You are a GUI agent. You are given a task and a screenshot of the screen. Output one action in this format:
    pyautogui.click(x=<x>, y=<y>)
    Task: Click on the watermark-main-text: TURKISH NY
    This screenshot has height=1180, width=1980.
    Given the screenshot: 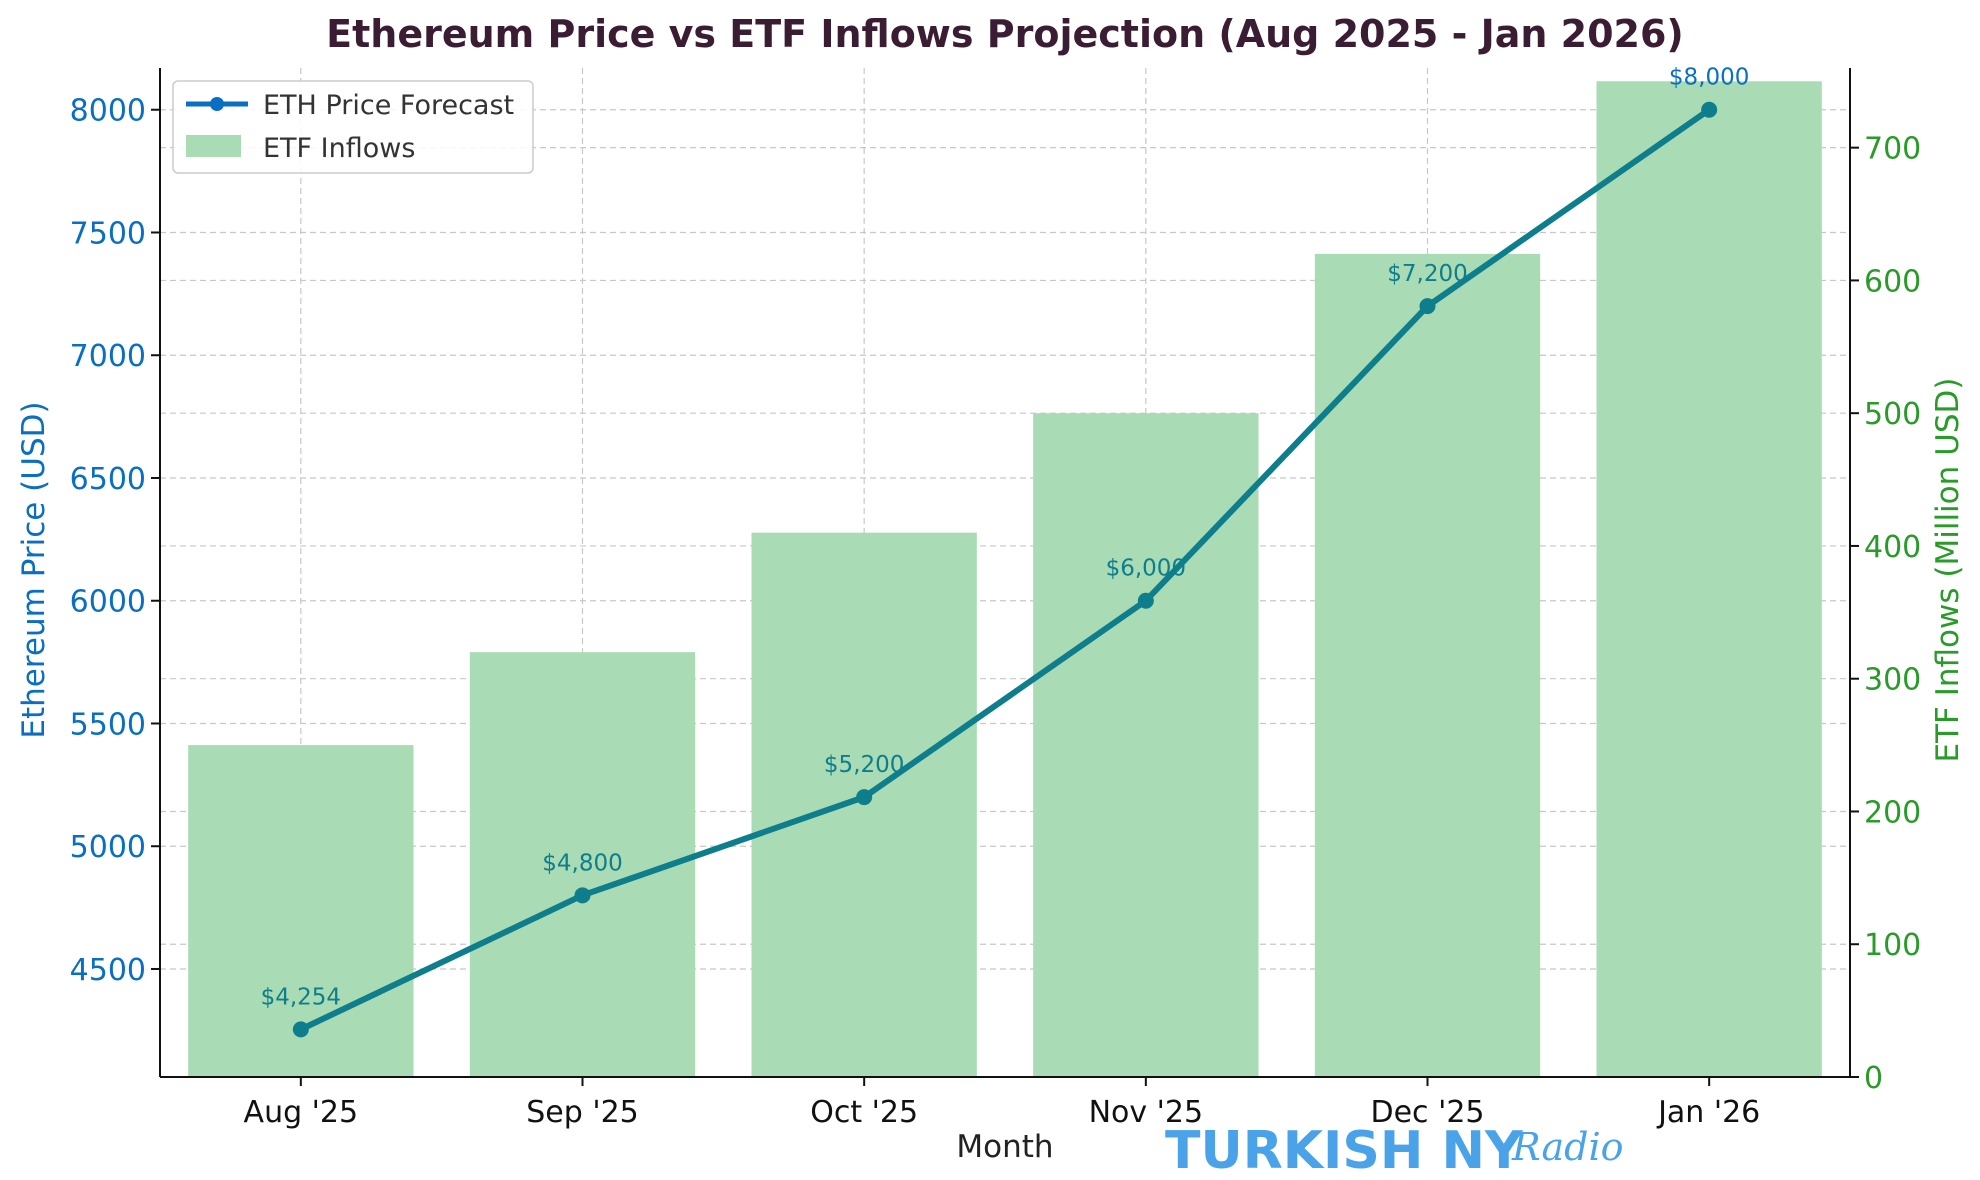 What is the action you would take?
    pyautogui.click(x=1344, y=1150)
    